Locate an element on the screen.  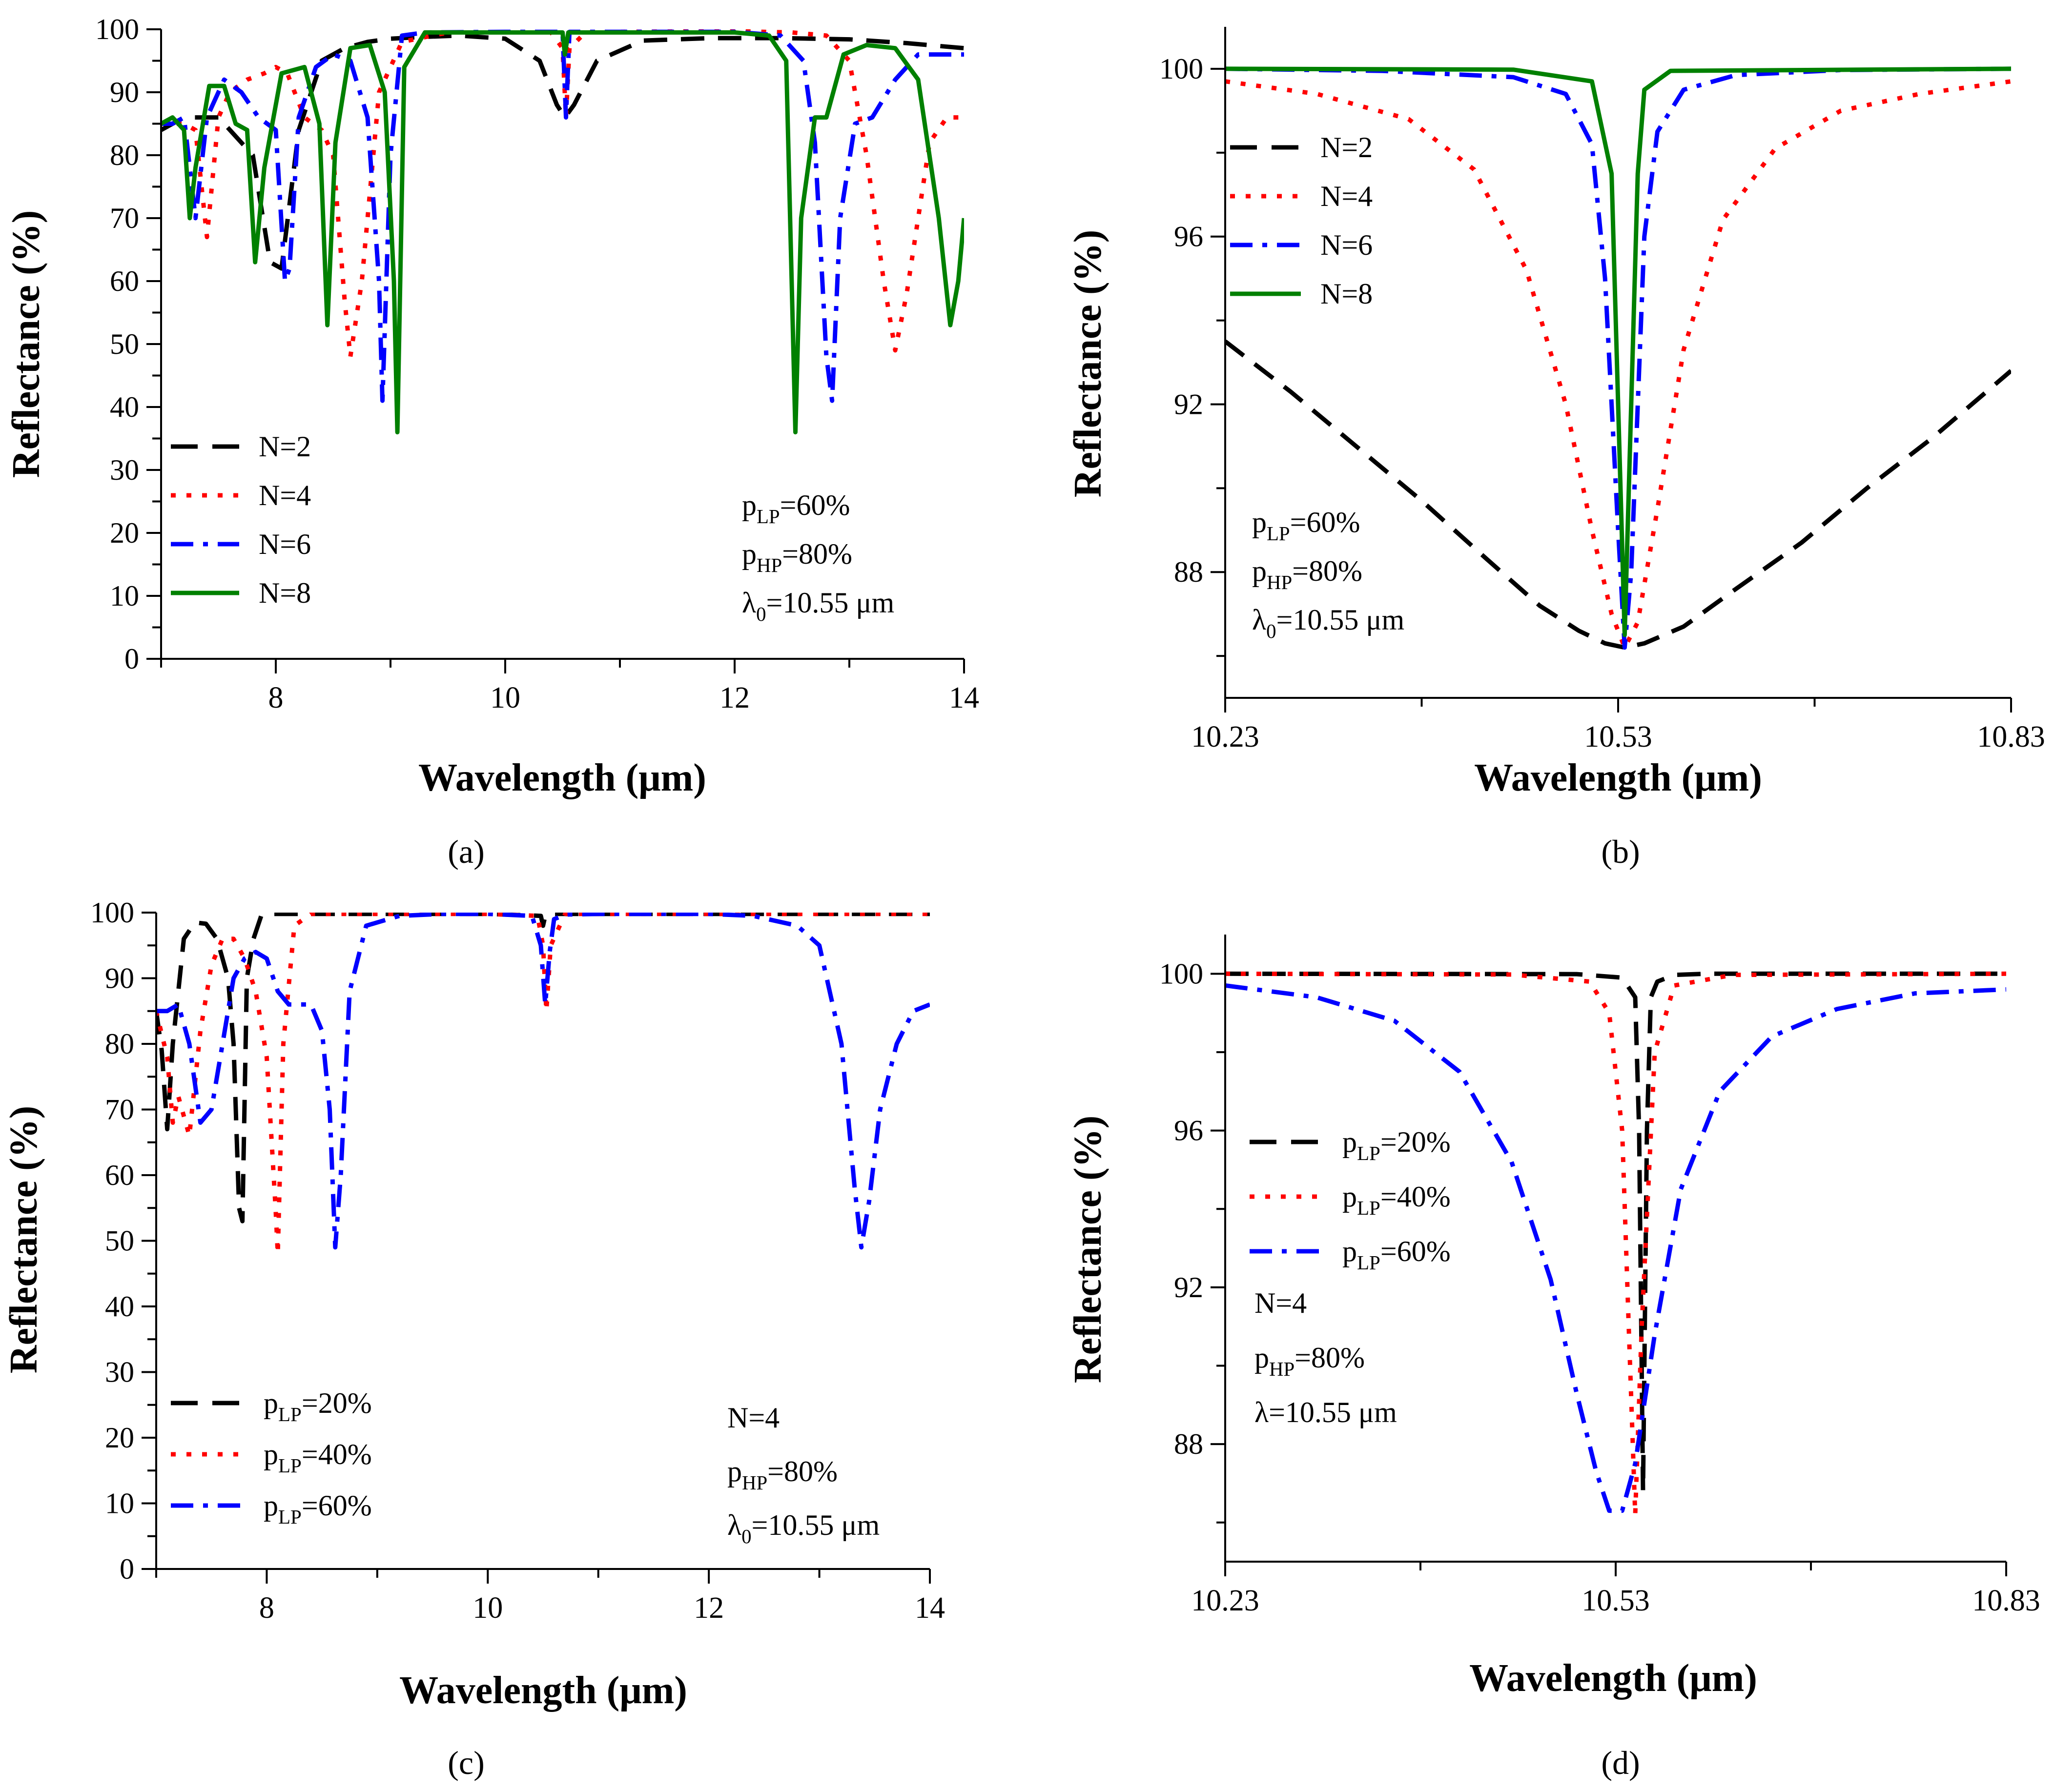
series-line-plp-20- is located at coordinates (543, 1068).